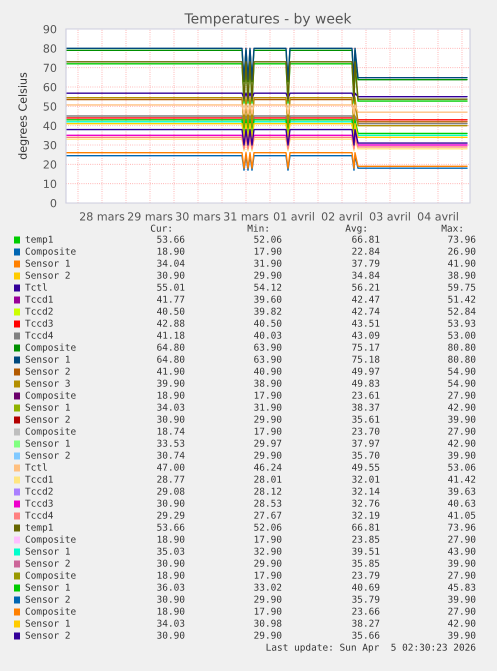 Image resolution: width=497 pixels, height=671 pixels. I want to click on text: 35.79, so click(366, 599).